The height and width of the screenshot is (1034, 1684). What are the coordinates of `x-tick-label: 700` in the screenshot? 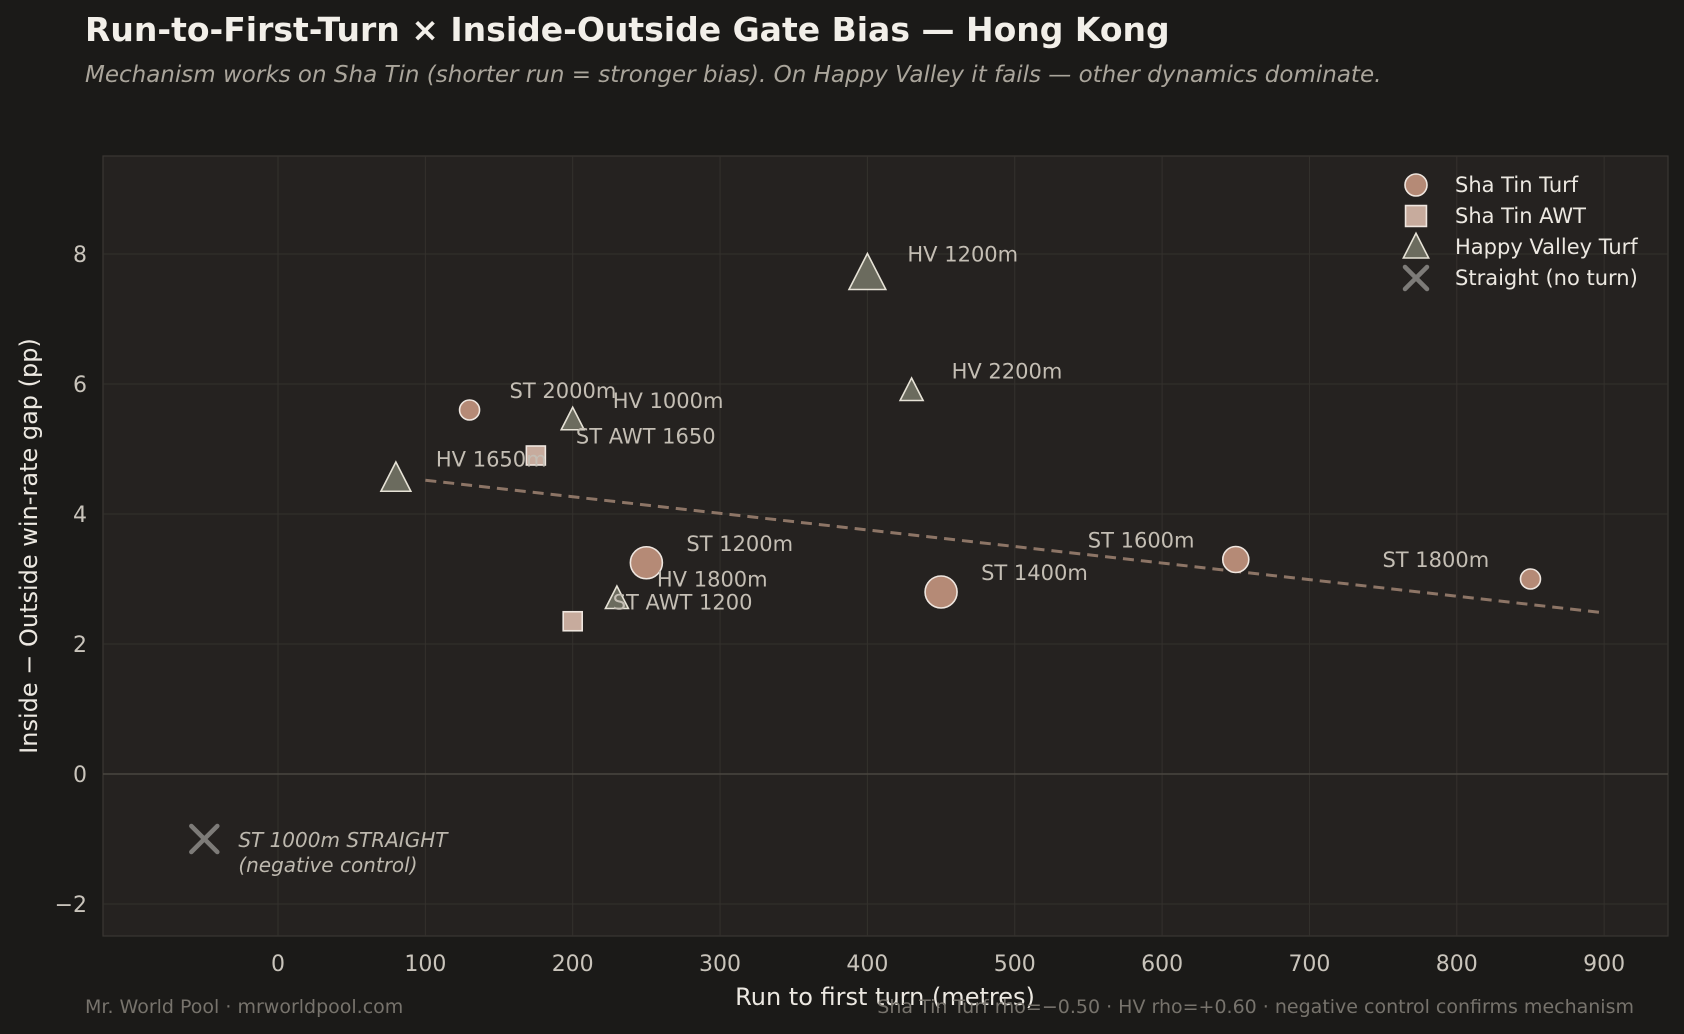 It's located at (1309, 964).